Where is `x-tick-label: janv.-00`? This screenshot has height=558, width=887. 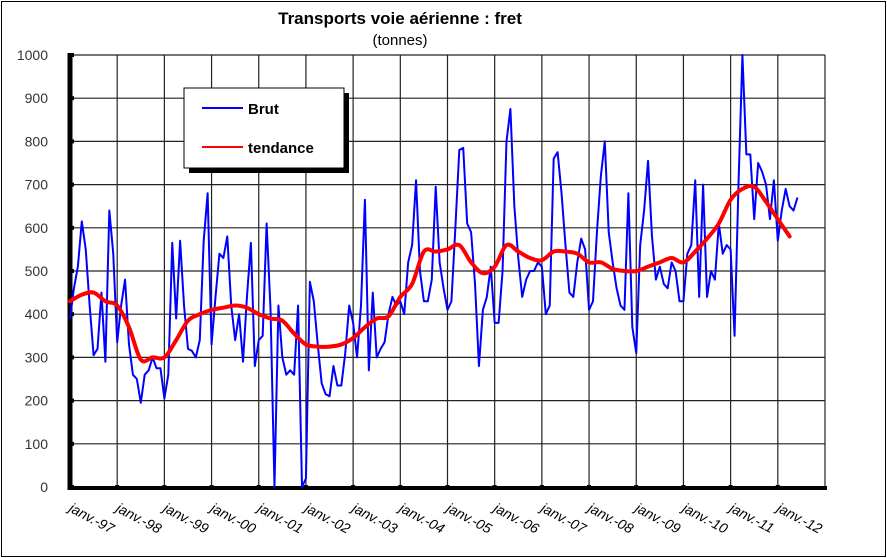
x-tick-label: janv.-00 is located at coordinates (232, 518).